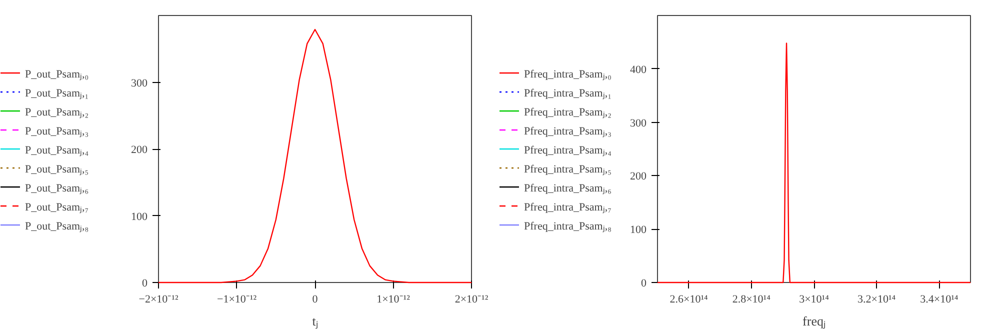 The width and height of the screenshot is (998, 331). What do you see at coordinates (751, 300) in the screenshot?
I see `x-tick-label: 2.8×10¹⁴` at bounding box center [751, 300].